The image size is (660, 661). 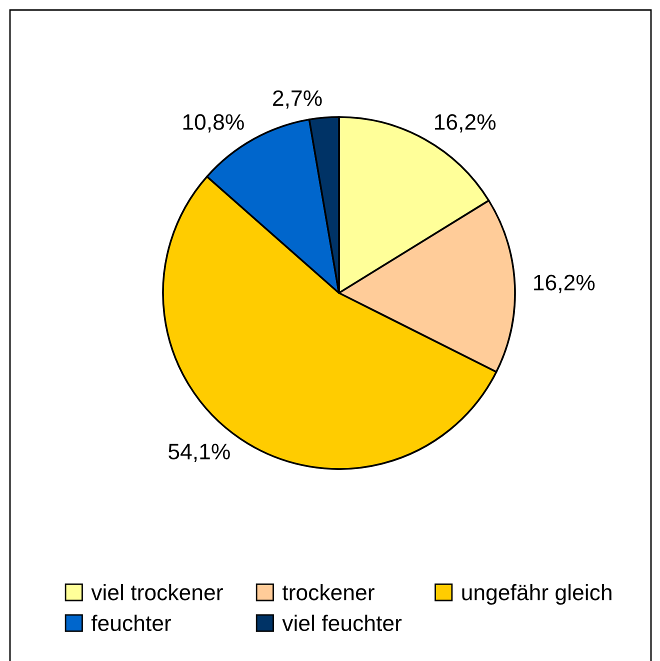 I want to click on legend-label: viel trockener, so click(x=157, y=592).